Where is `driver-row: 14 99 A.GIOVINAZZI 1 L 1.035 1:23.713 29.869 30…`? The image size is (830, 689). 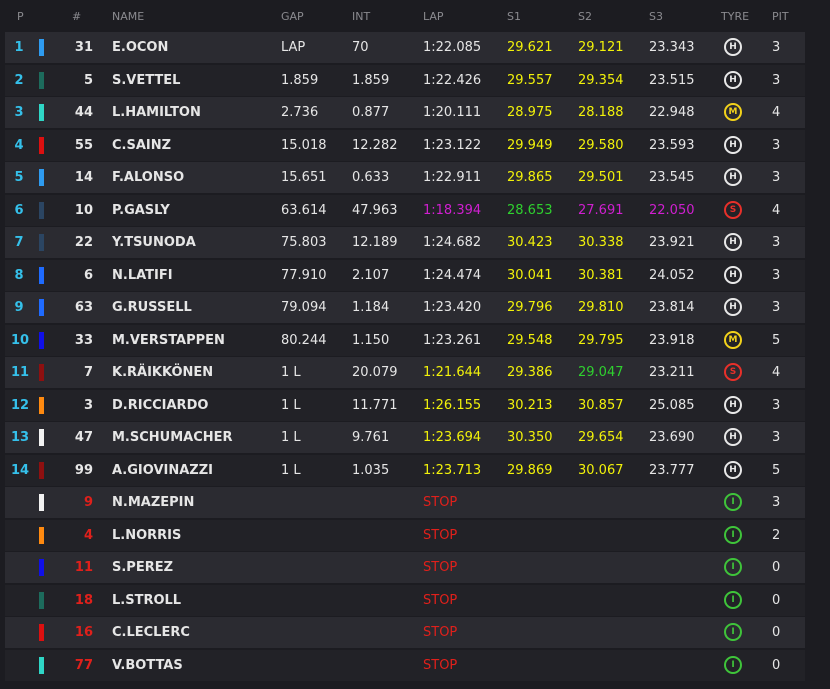 driver-row: 14 99 A.GIOVINAZZI 1 L 1.035 1:23.713 29.869 30… is located at coordinates (405, 470).